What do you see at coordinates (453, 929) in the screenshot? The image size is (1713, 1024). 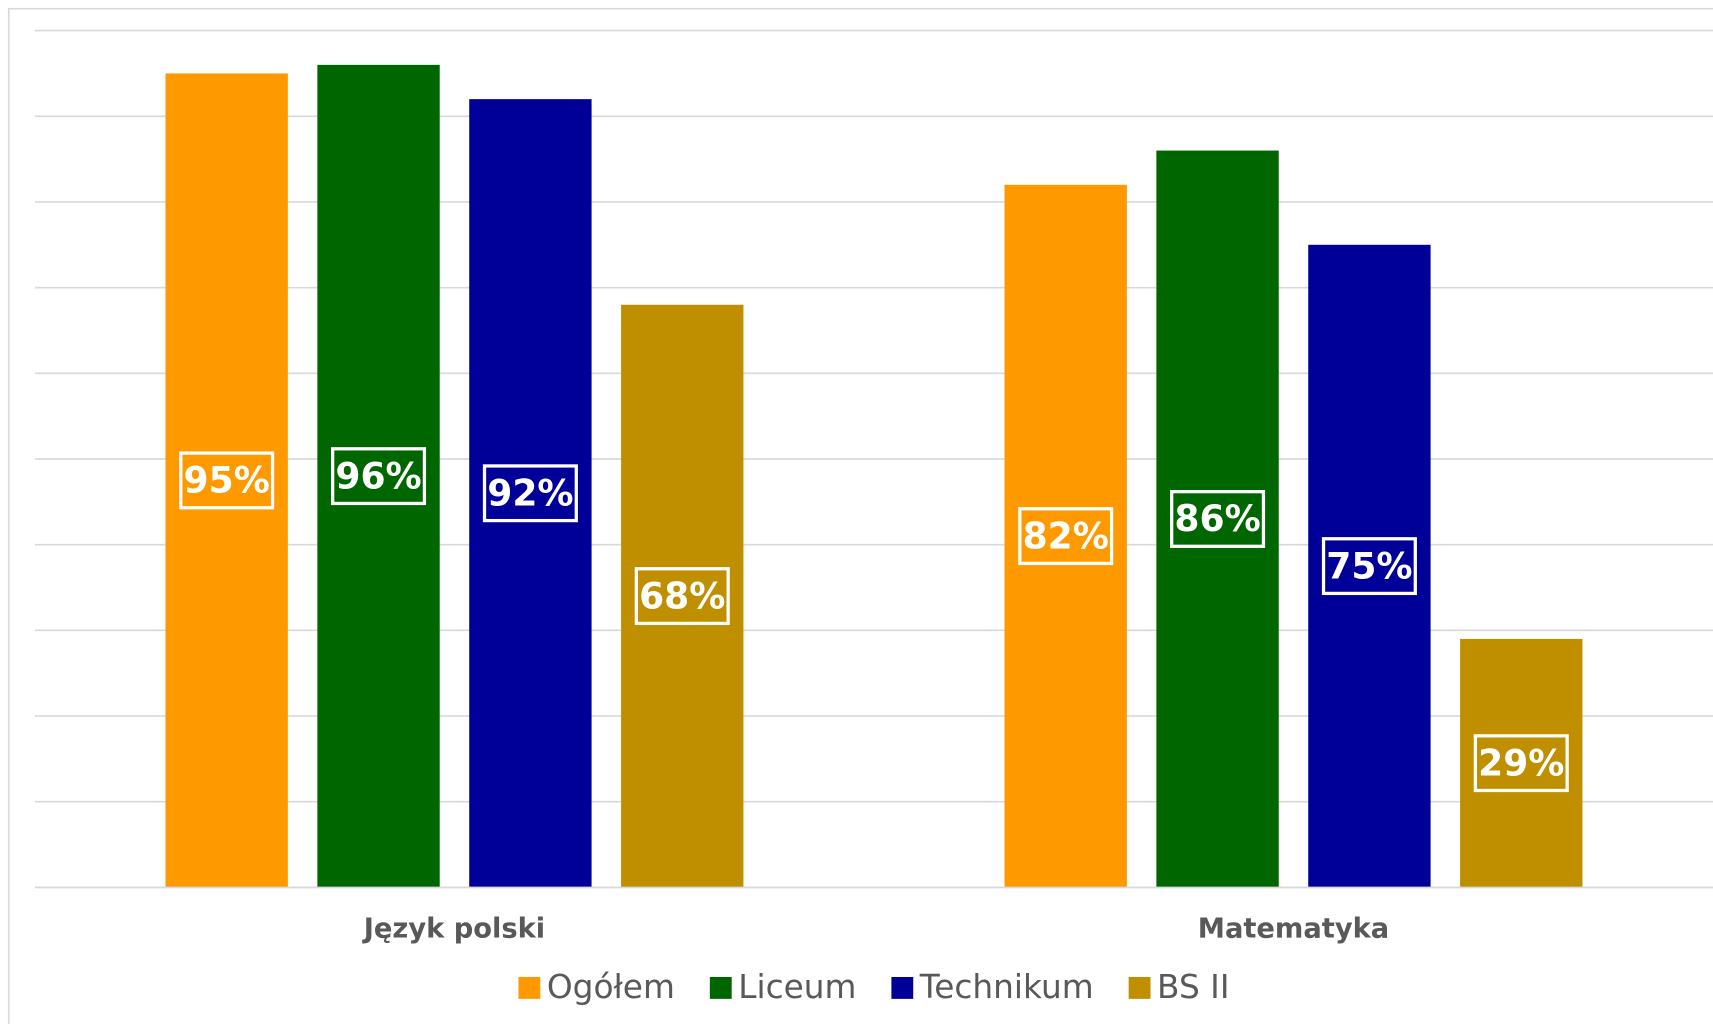 I see `x-tick-label: Język polski` at bounding box center [453, 929].